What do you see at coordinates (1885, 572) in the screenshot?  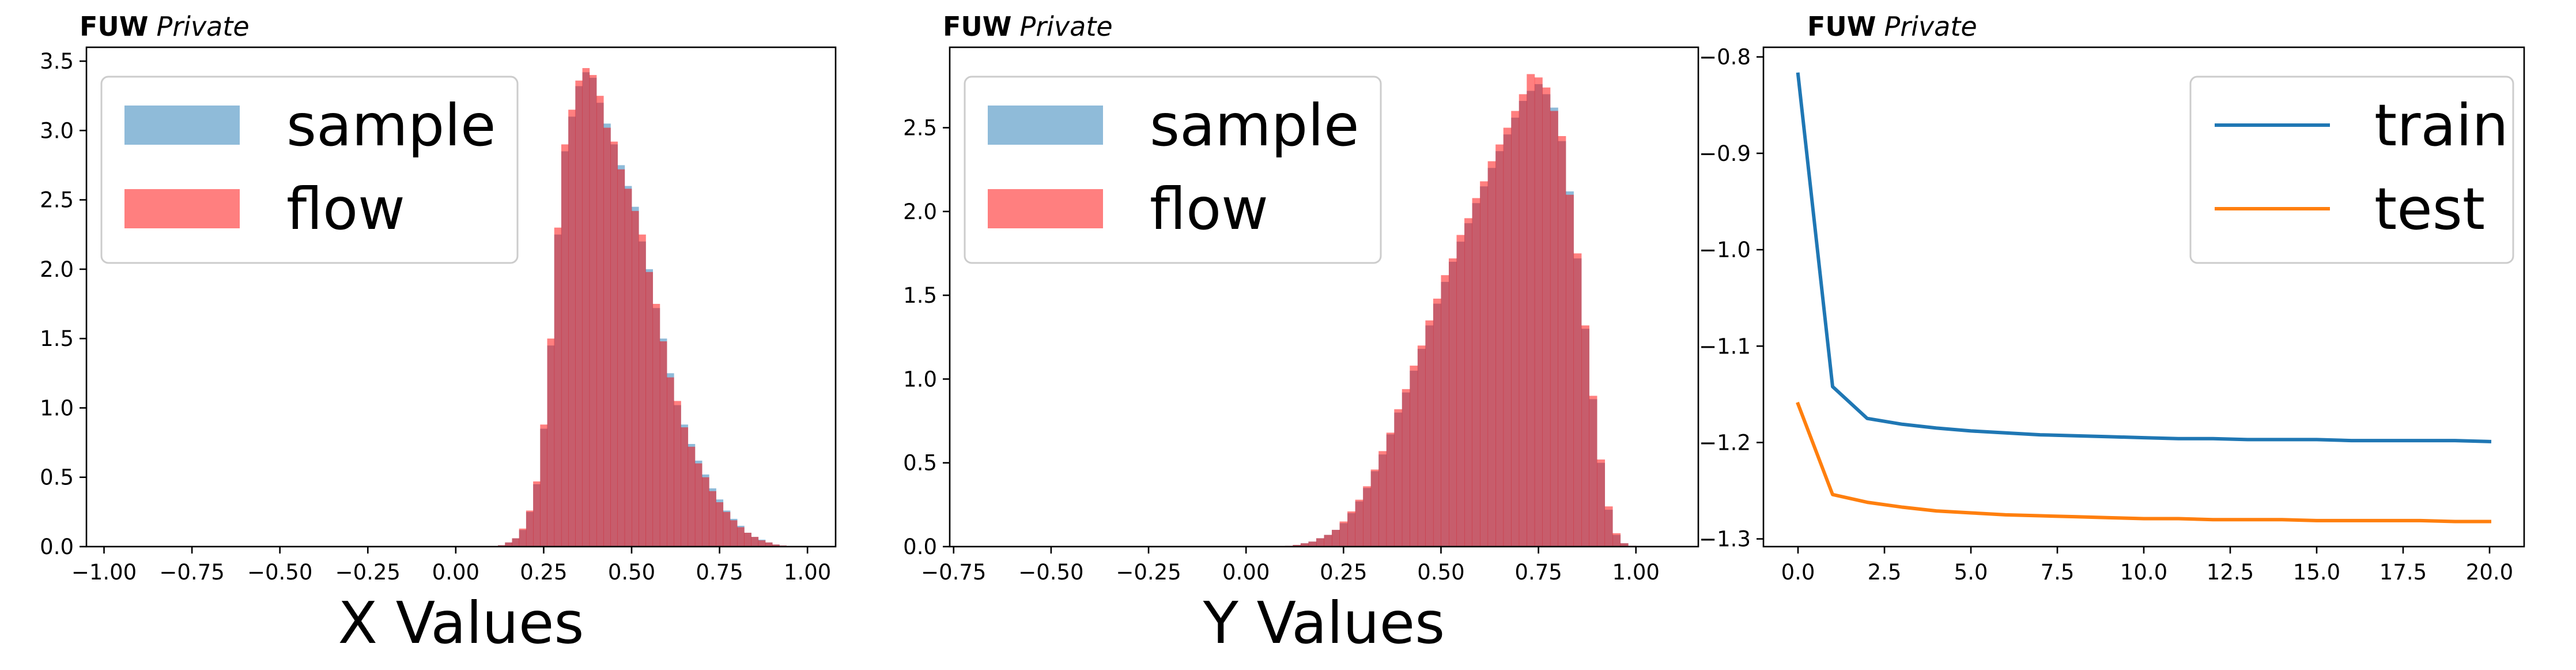 I see `x-tick-label: 2.5` at bounding box center [1885, 572].